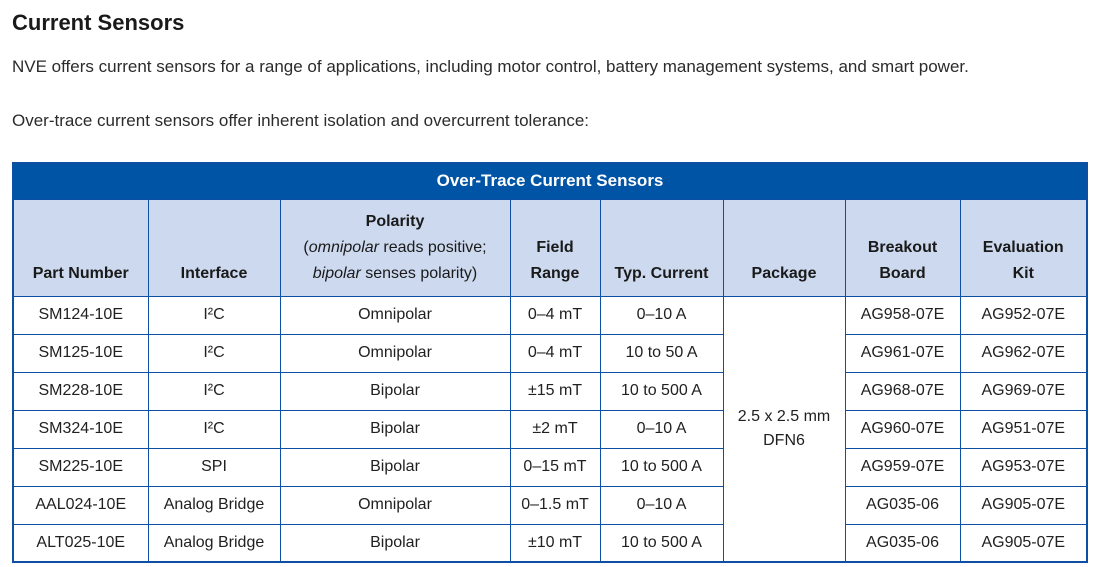 The height and width of the screenshot is (567, 1111). I want to click on cell-package-shared: 2.5 x 2.5 mm DFN6, so click(784, 429).